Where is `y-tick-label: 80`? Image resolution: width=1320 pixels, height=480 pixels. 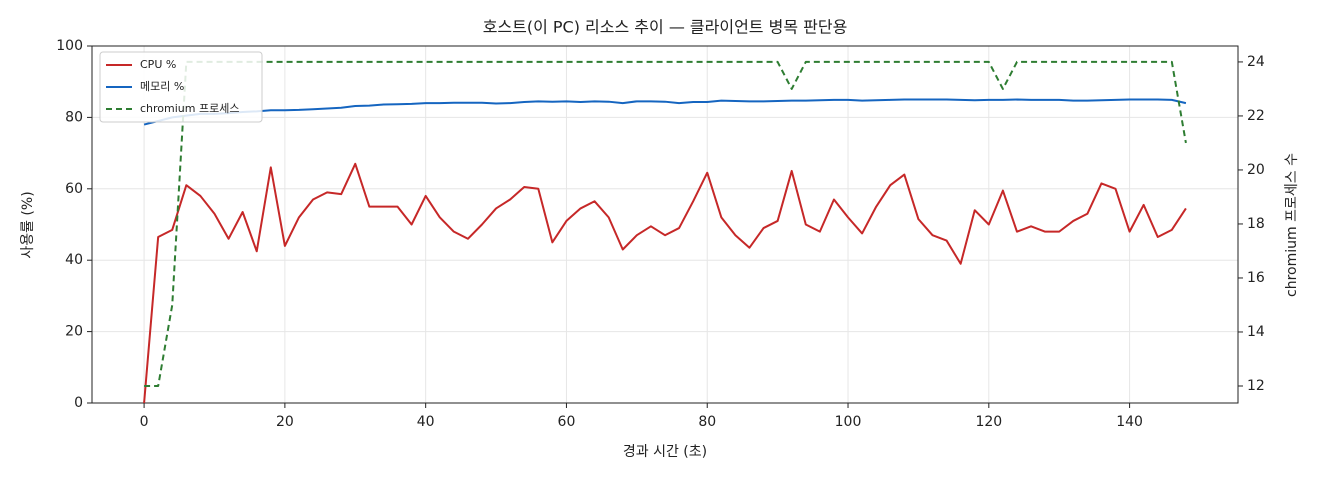
y-tick-label: 80 is located at coordinates (74, 117).